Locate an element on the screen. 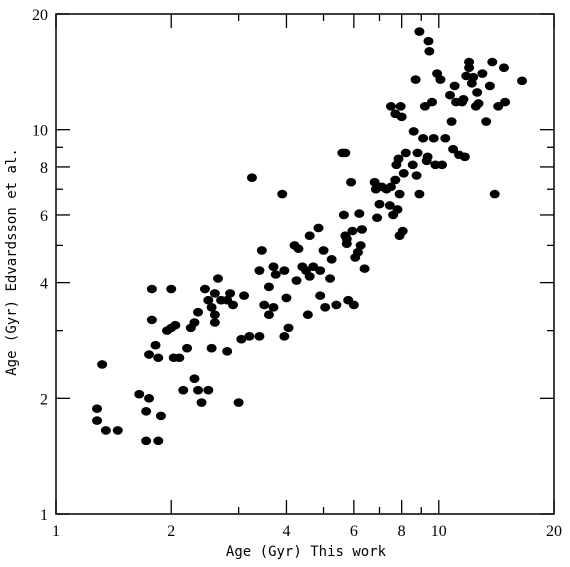  x-tick-label: 10 is located at coordinates (439, 531).